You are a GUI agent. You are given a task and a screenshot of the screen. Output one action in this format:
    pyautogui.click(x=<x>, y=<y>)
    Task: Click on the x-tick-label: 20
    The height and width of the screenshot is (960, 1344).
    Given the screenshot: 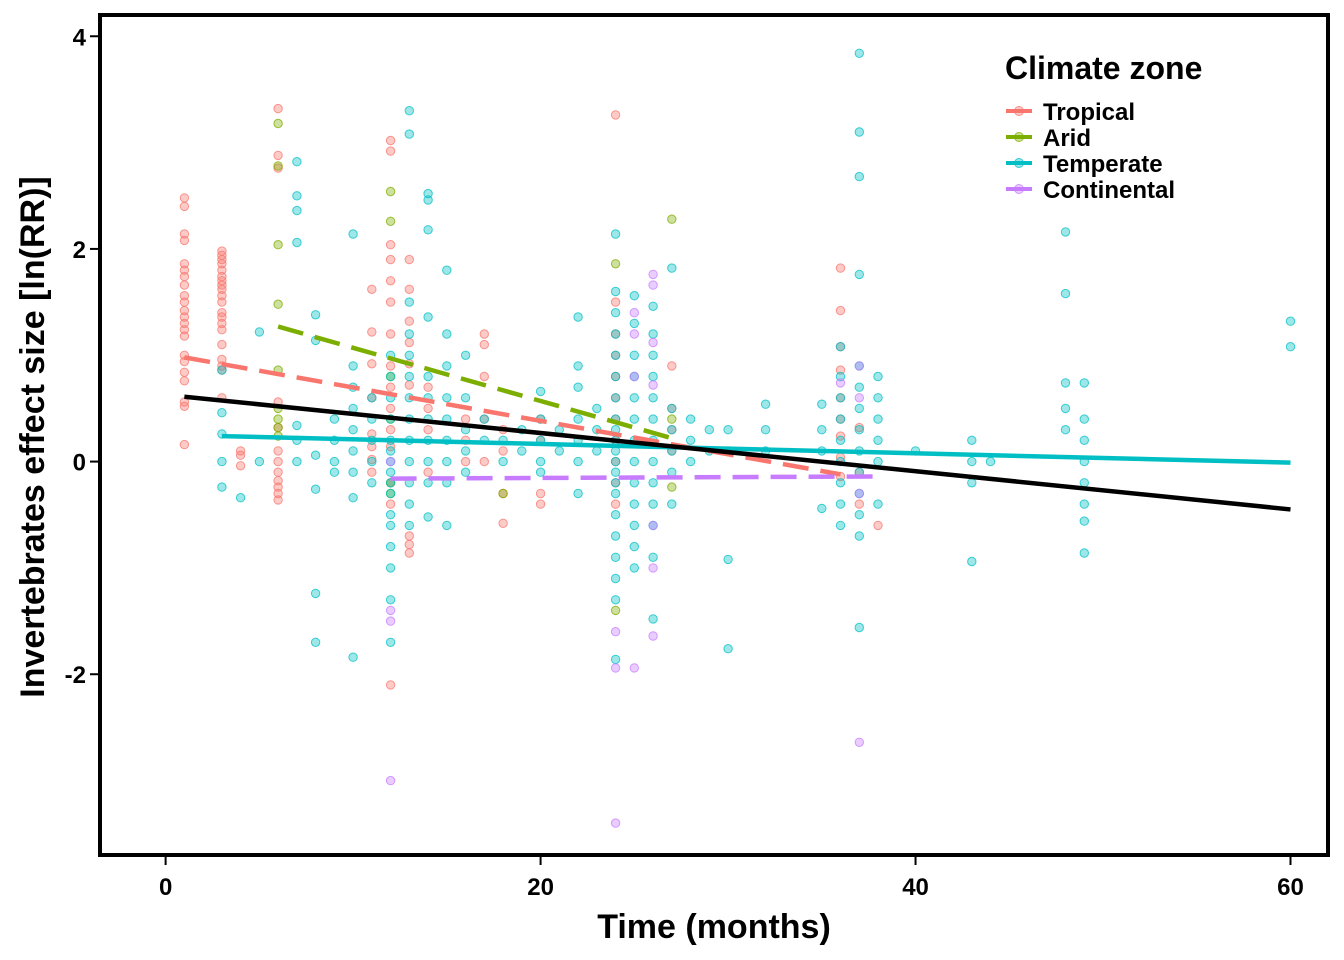 What is the action you would take?
    pyautogui.click(x=540, y=887)
    